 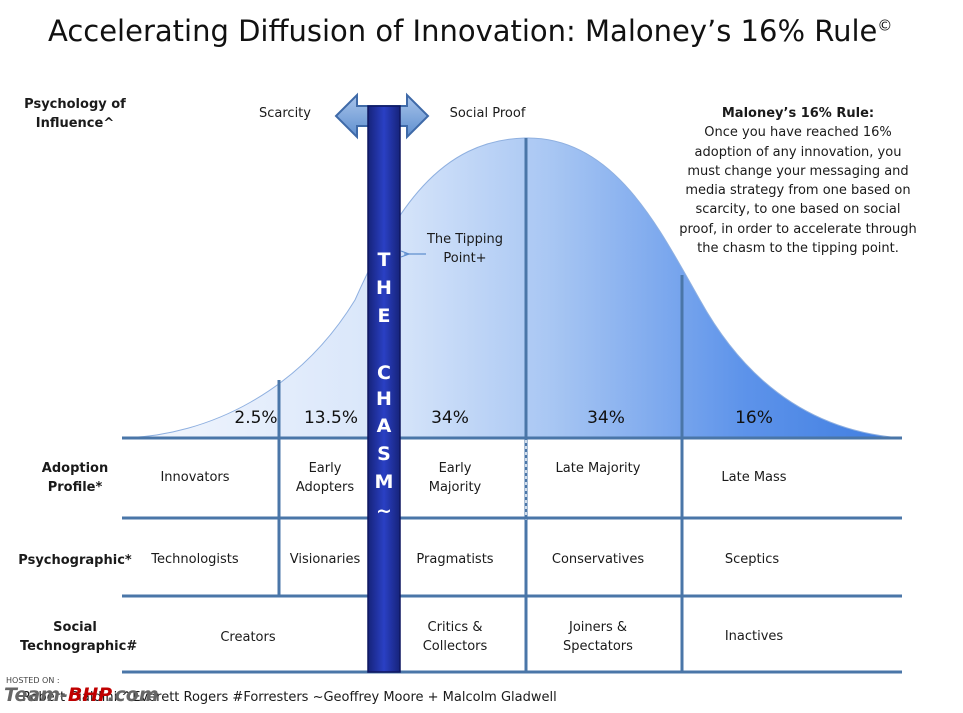 What do you see at coordinates (384, 454) in the screenshot?
I see `chasm-letter: S` at bounding box center [384, 454].